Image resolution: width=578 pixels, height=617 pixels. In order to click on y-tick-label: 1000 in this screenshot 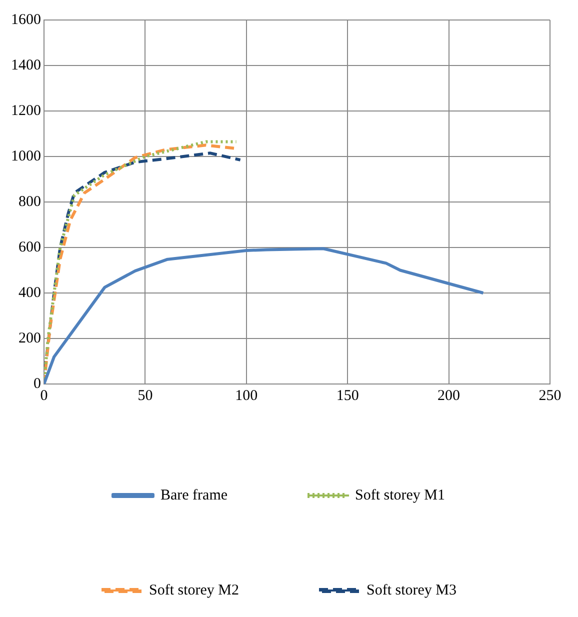, I will do `click(26, 156)`.